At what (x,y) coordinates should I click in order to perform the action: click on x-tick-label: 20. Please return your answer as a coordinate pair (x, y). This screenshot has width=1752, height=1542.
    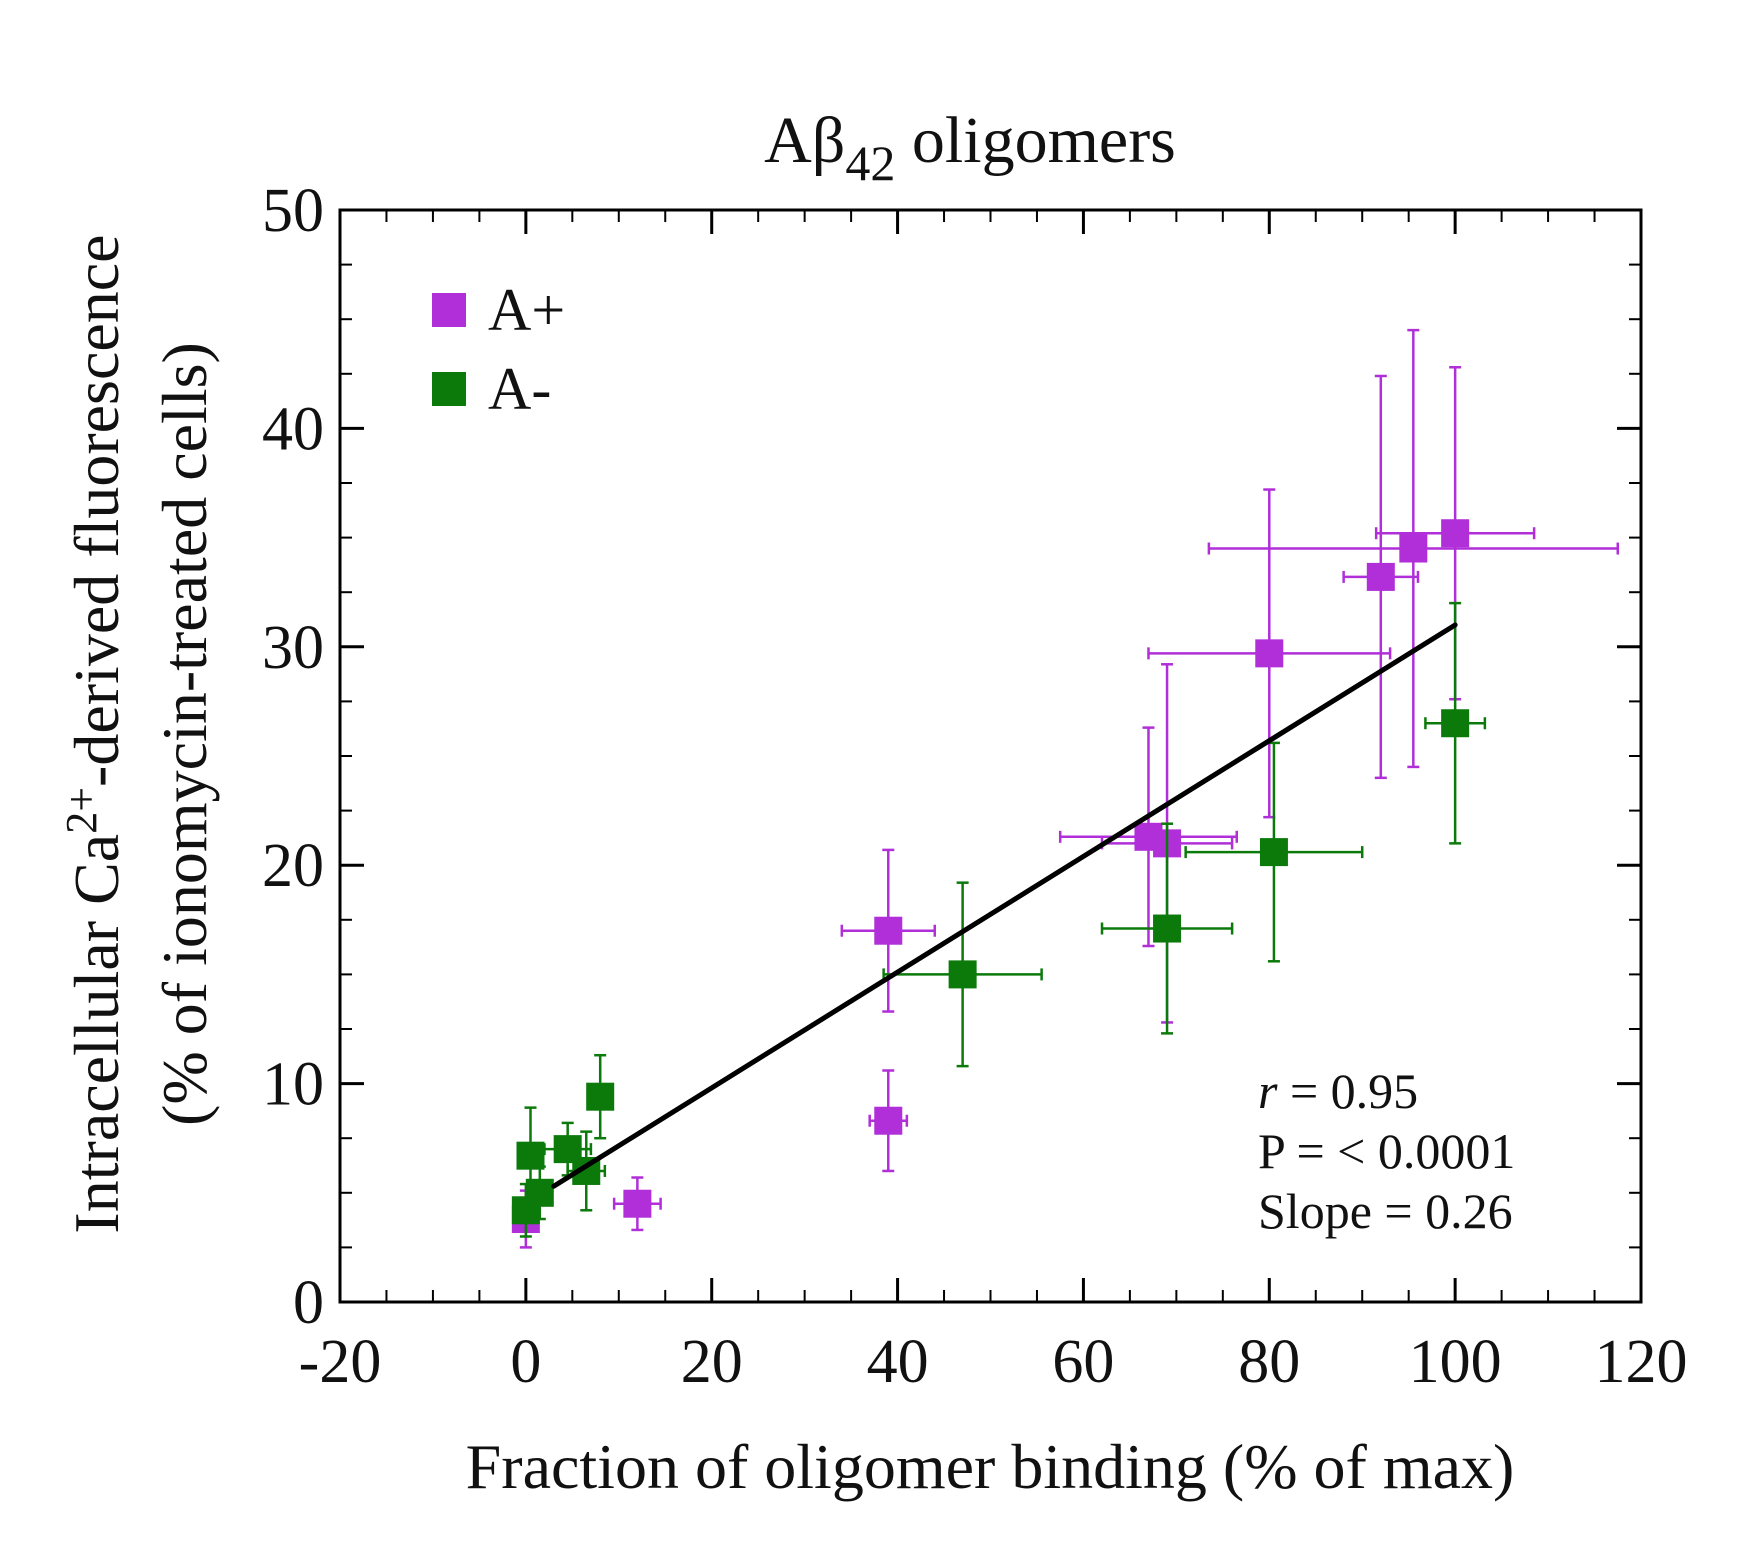
    Looking at the image, I should click on (712, 1362).